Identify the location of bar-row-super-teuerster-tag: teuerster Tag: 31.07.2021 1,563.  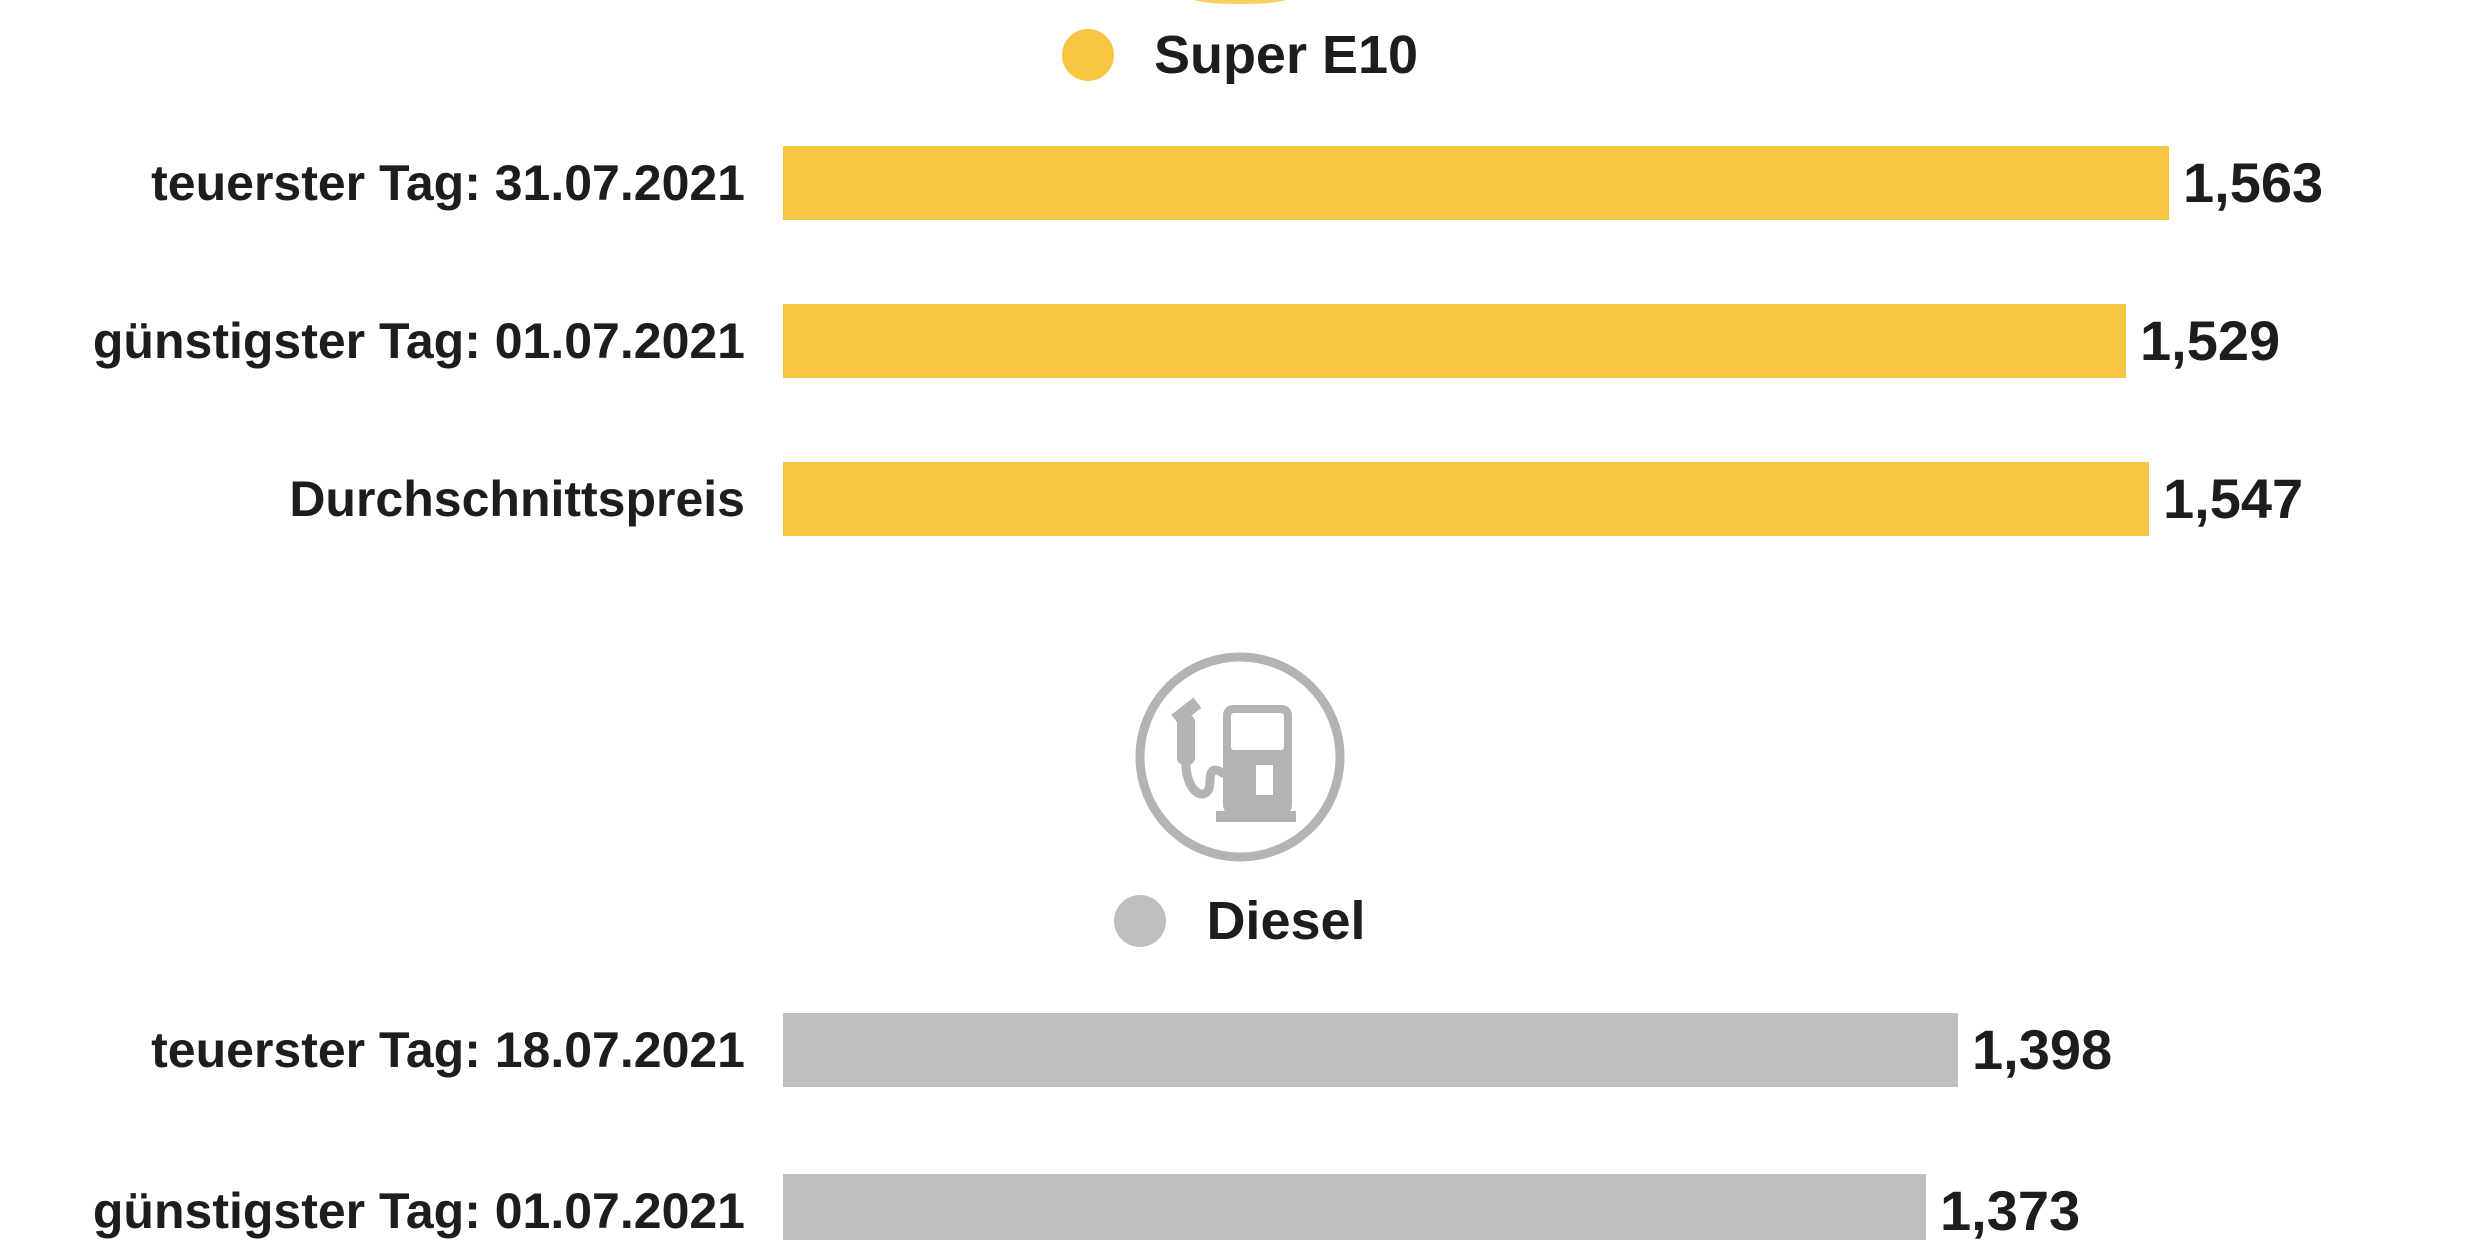
(1240, 183).